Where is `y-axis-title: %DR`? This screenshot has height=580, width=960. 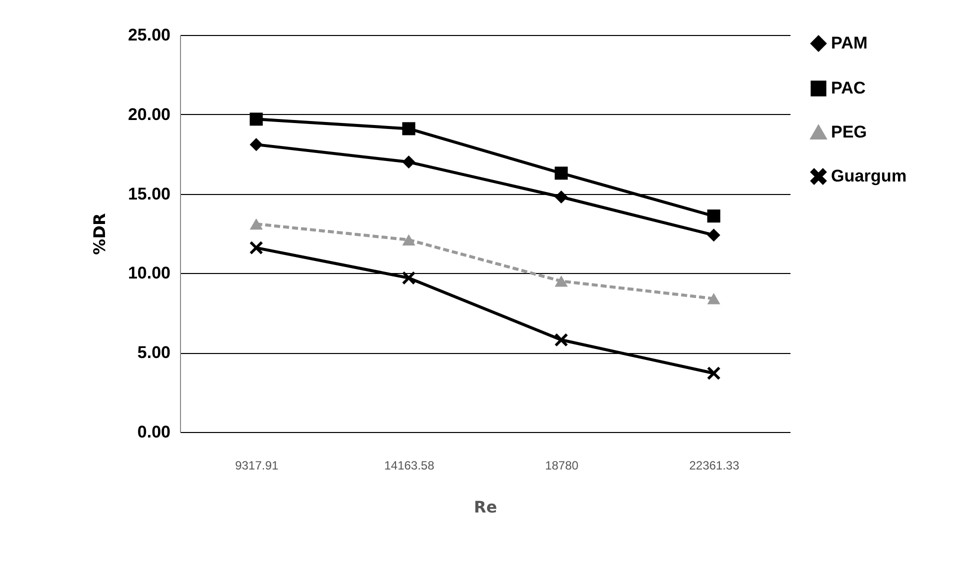 y-axis-title: %DR is located at coordinates (99, 234).